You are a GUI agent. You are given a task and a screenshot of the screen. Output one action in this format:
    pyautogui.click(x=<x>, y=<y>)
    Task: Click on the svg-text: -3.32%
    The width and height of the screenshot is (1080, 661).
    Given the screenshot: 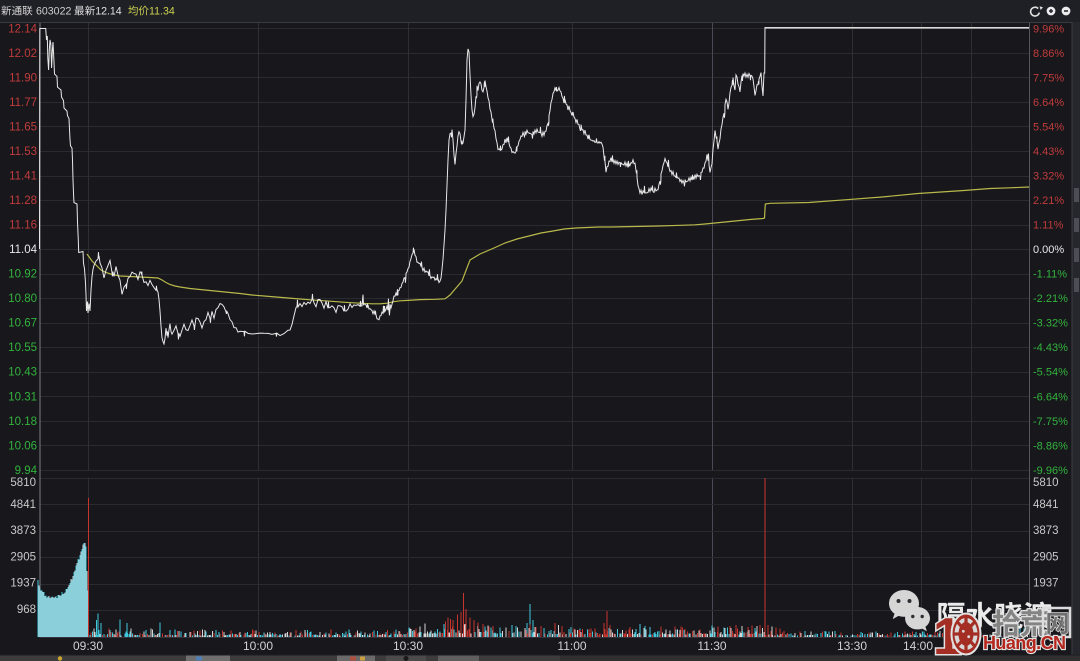 What is the action you would take?
    pyautogui.click(x=1050, y=324)
    